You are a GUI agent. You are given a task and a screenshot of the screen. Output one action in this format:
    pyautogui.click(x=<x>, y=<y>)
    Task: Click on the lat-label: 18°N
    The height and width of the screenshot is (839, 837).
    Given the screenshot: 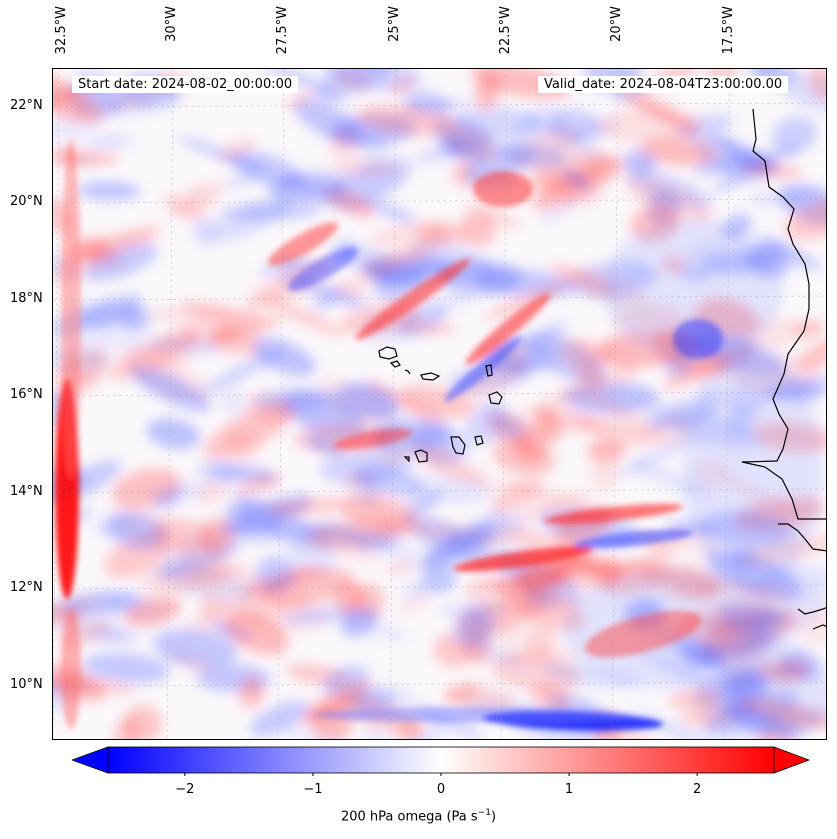 What is the action you would take?
    pyautogui.click(x=26, y=298)
    